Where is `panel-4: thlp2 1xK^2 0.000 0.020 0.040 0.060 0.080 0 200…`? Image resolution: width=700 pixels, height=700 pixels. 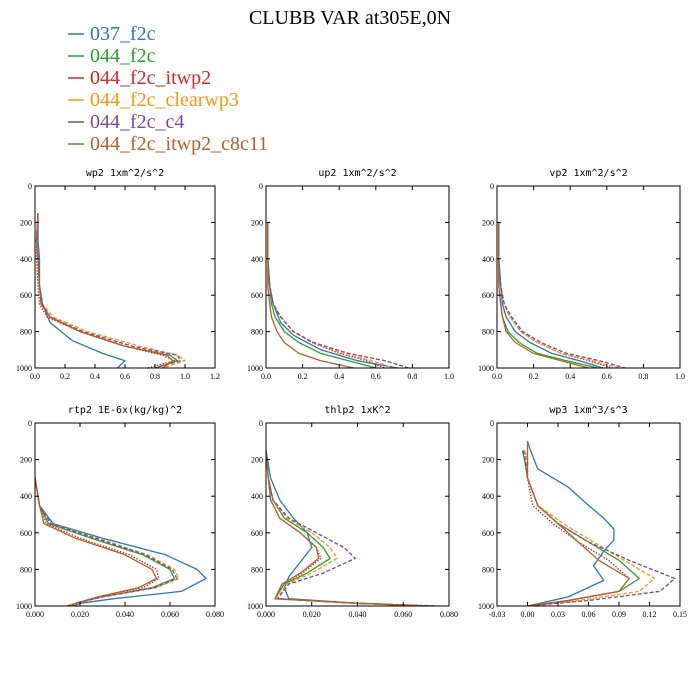
panel-4: thlp2 1xK^2 0.000 0.020 0.040 0.060 0.080 0 200… is located at coordinates (352, 512).